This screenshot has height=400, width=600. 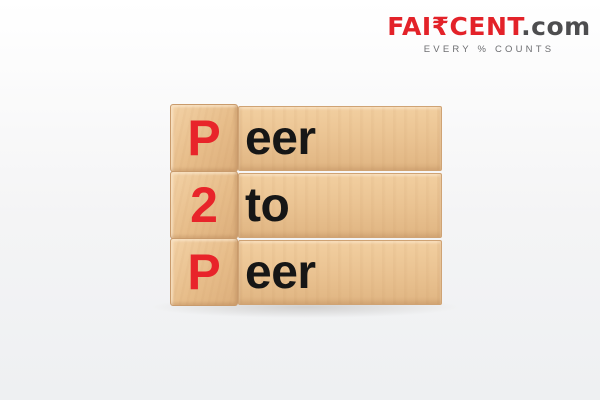 I want to click on block-row-3: eer P, so click(x=306, y=272).